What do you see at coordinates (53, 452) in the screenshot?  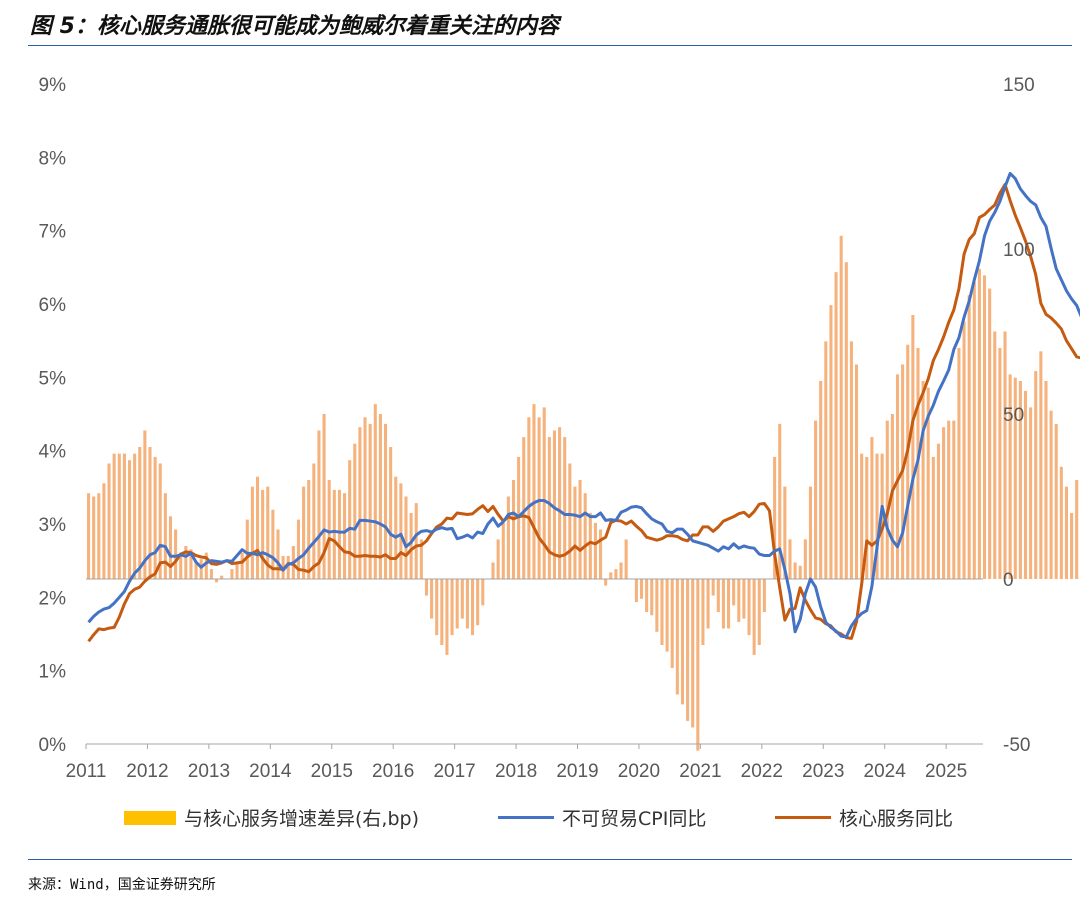 I see `y-left-tick-label: 4%` at bounding box center [53, 452].